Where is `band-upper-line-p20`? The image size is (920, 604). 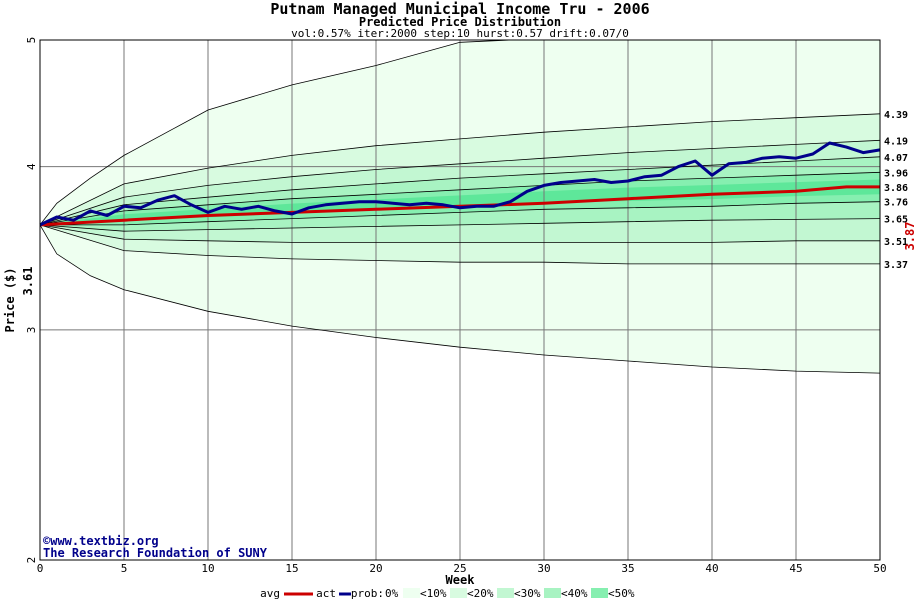 band-upper-line-p20 is located at coordinates (460, 182).